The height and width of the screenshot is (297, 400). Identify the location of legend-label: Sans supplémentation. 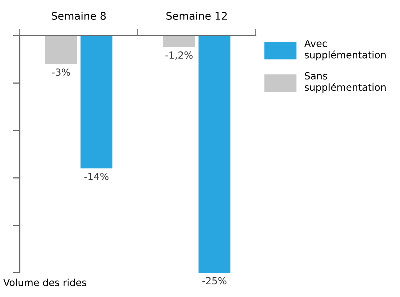
(345, 83).